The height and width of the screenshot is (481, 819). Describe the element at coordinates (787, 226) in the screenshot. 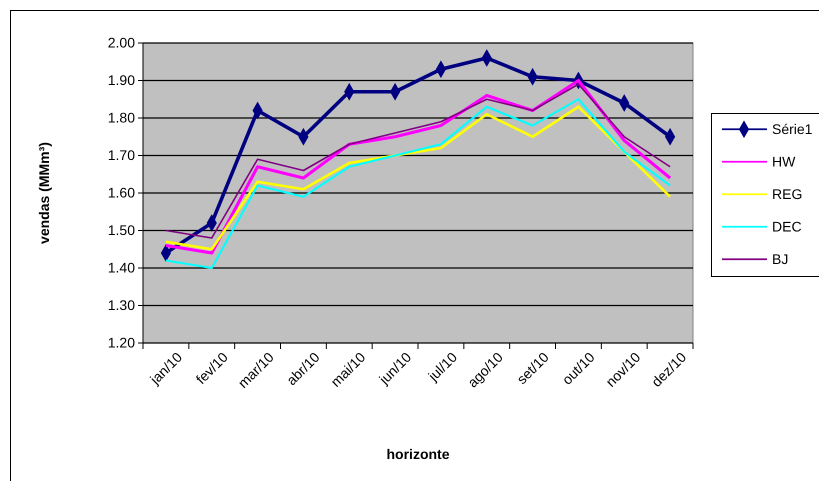

I see `legend-label: DEC` at that location.